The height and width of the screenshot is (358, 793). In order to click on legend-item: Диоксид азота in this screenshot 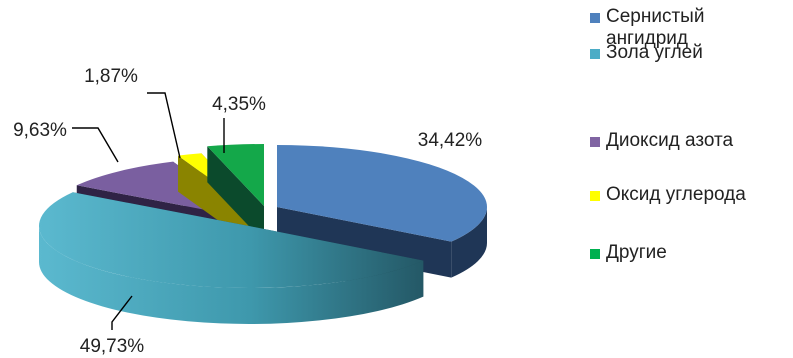, I will do `click(691, 141)`.